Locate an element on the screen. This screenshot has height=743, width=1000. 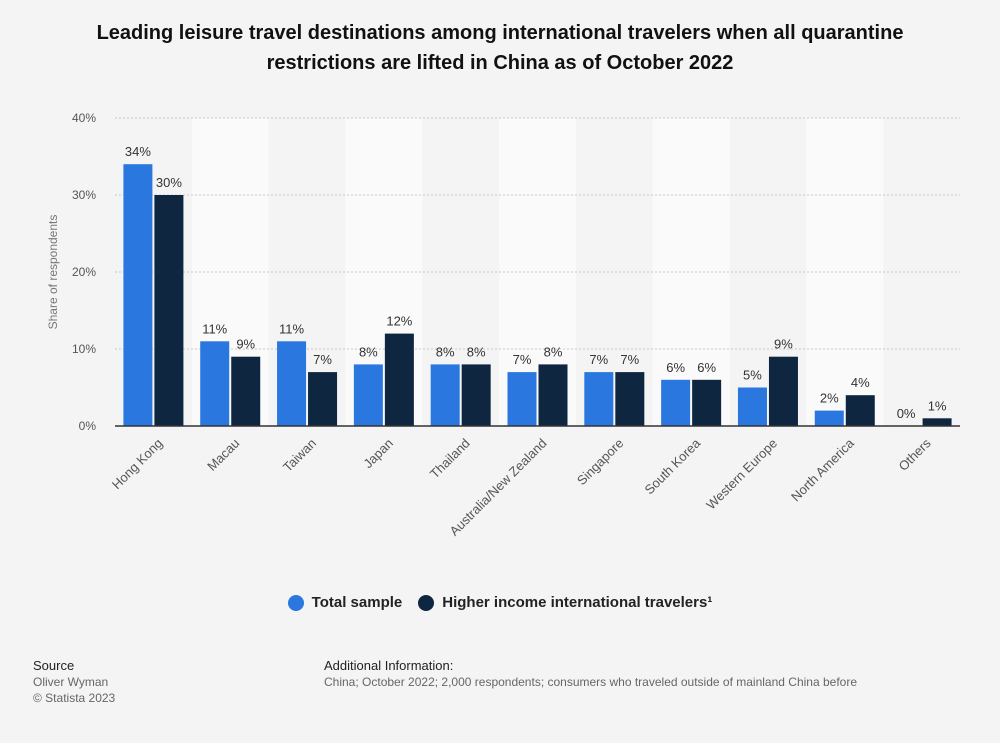
data-label: 0% is located at coordinates (906, 413).